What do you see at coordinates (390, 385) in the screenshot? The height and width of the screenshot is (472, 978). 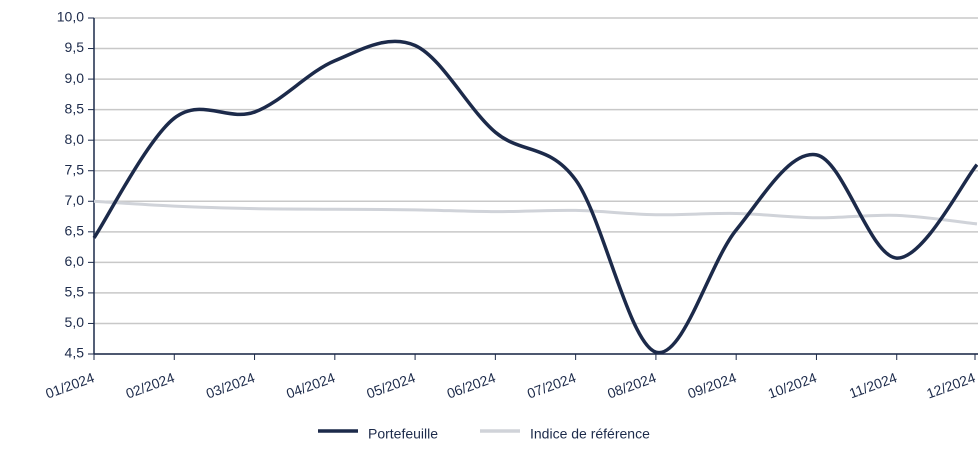 I see `x-tick-label: 05/2024` at bounding box center [390, 385].